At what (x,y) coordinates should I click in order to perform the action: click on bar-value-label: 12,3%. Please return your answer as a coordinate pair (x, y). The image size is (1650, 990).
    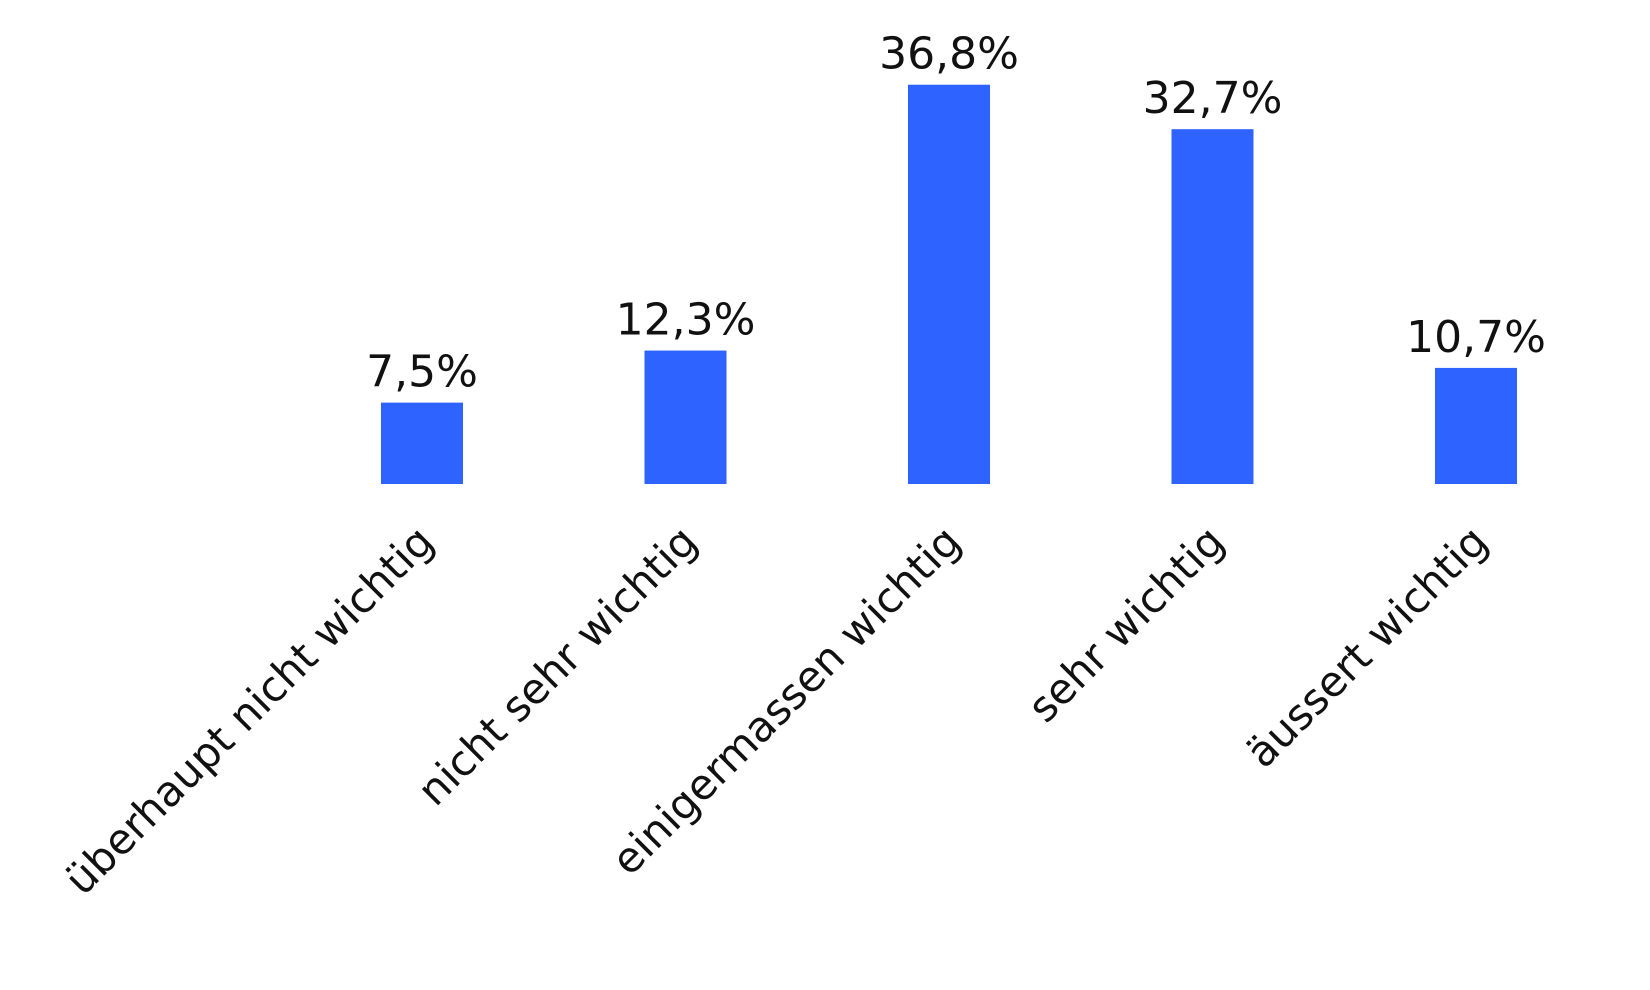
    Looking at the image, I should click on (686, 320).